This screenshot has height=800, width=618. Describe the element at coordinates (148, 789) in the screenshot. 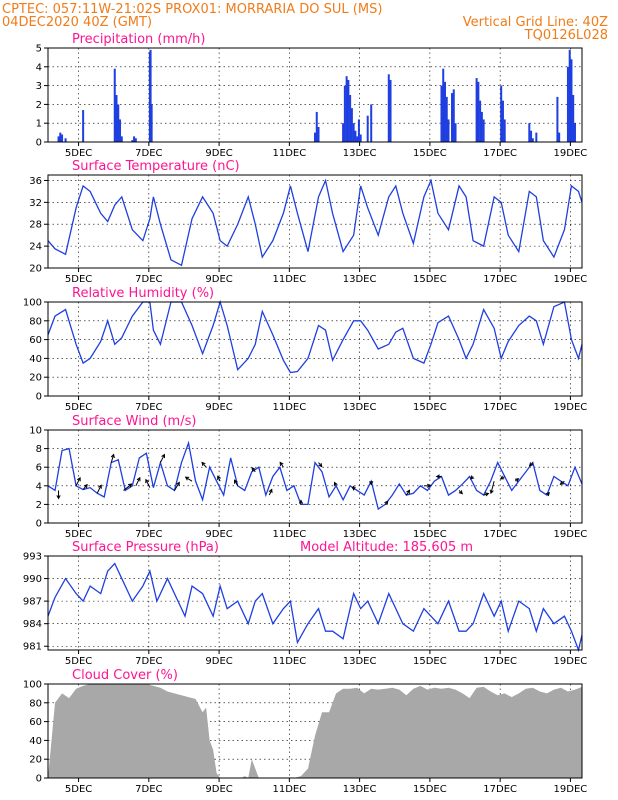

I see `x-tick-label: 7DEC` at that location.